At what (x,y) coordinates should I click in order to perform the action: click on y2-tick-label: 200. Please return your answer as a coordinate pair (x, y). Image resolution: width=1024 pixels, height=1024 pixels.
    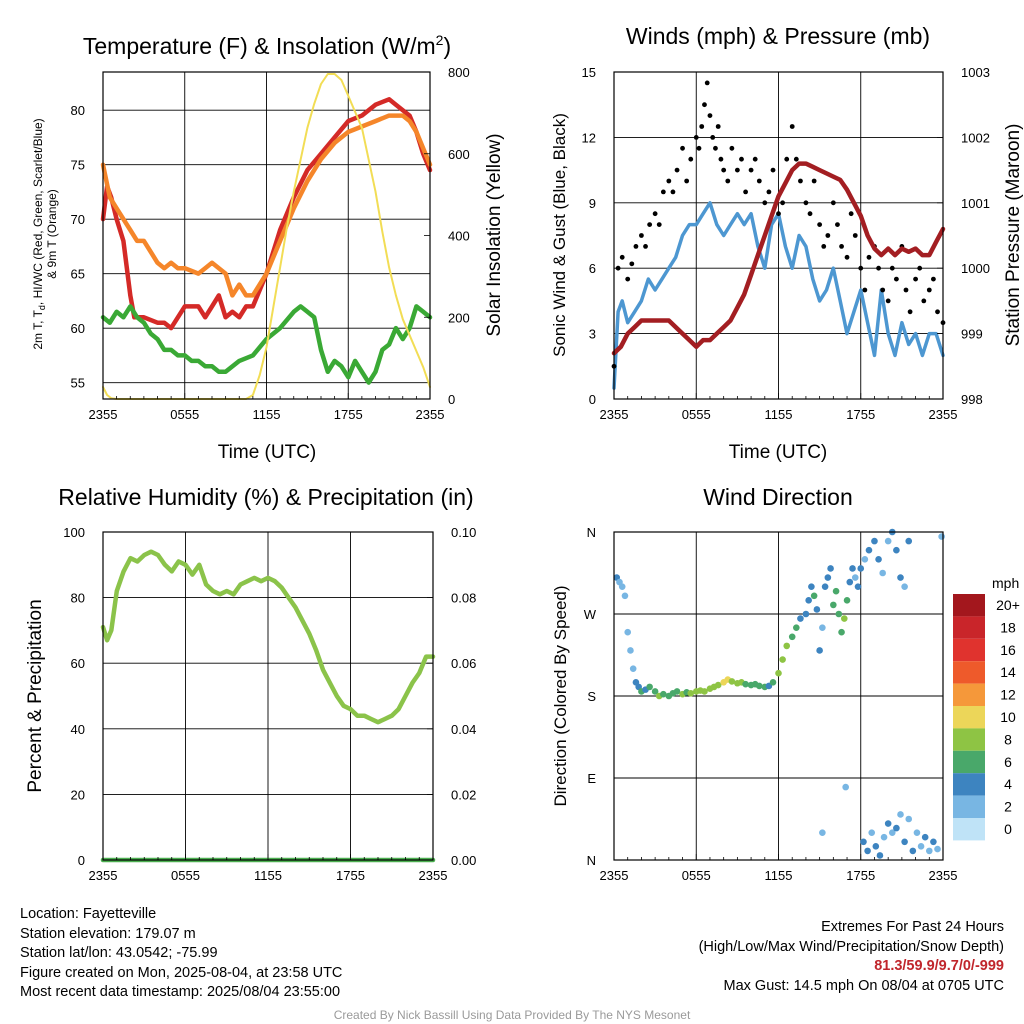
    Looking at the image, I should click on (459, 317).